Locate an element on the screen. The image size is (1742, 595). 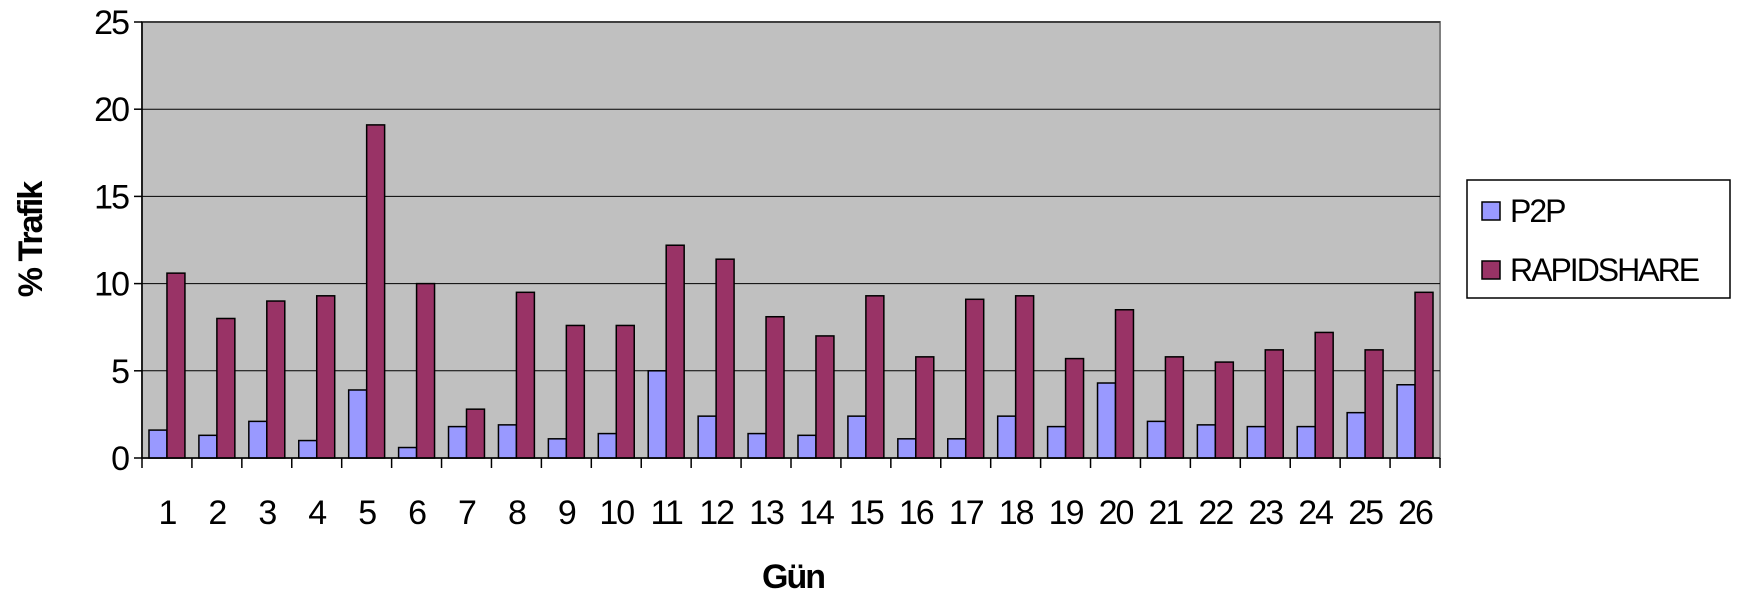
legend-swatch-p2p is located at coordinates (1491, 211).